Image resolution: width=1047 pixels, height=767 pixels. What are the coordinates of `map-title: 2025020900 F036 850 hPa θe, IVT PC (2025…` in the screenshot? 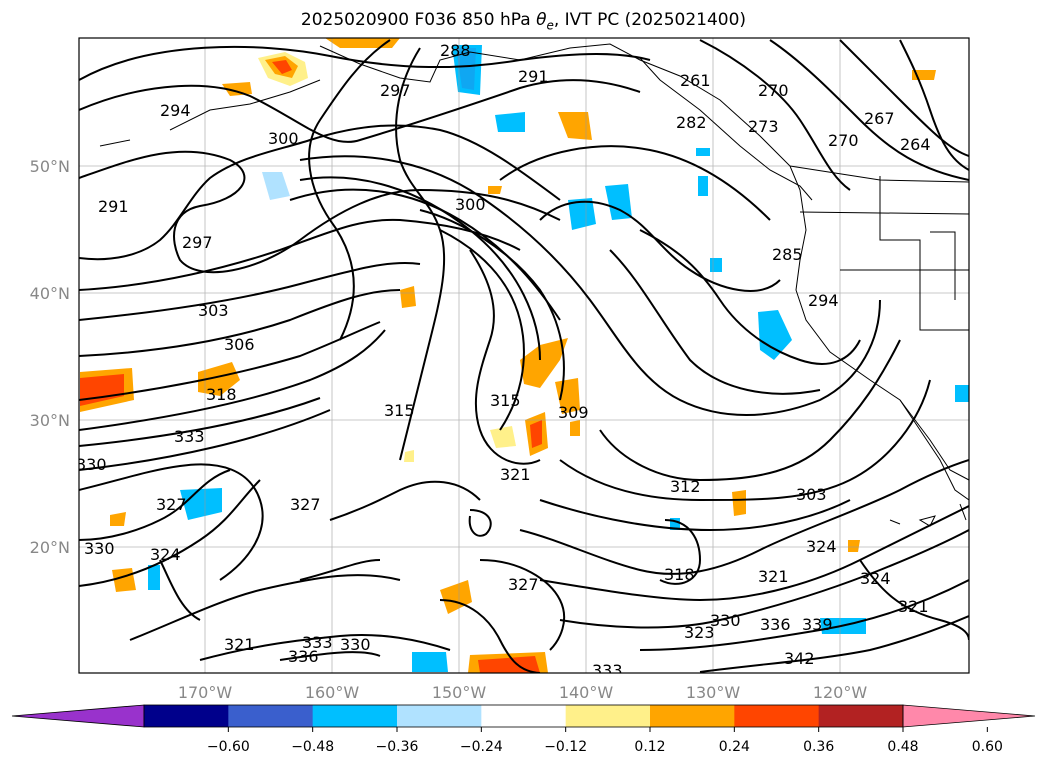 It's located at (523, 21).